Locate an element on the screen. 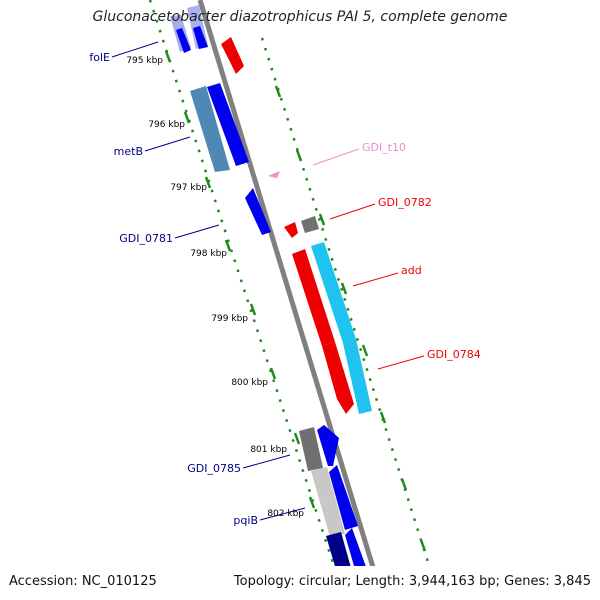  gene-metB is located at coordinates (228, 124).